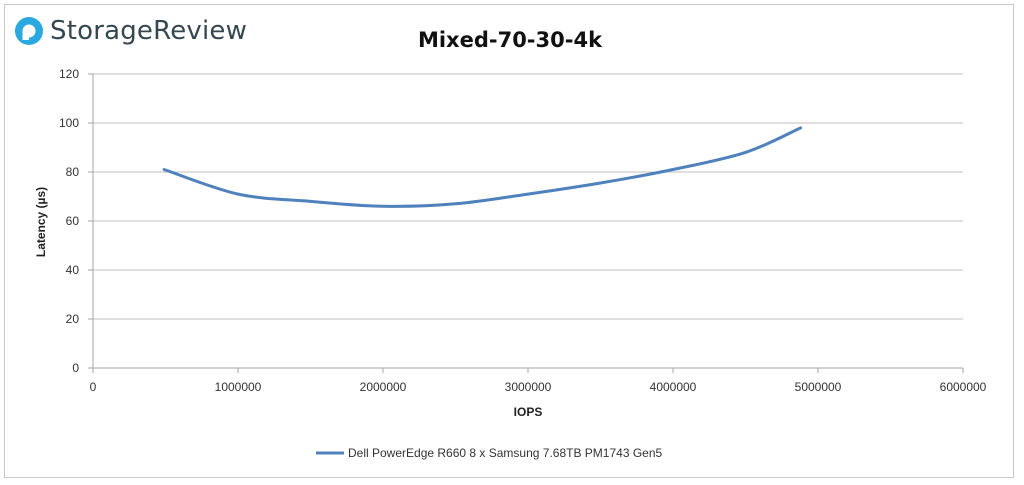 This screenshot has height=485, width=1024. I want to click on x-tick-label: 6000000, so click(963, 387).